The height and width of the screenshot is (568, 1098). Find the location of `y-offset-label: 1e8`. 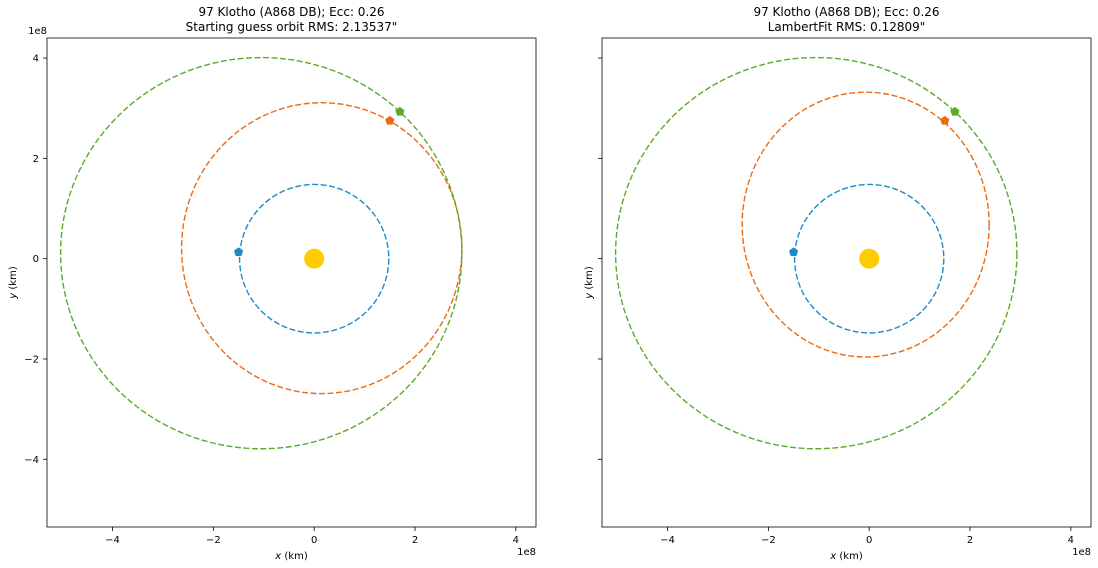

y-offset-label: 1e8 is located at coordinates (37, 31).